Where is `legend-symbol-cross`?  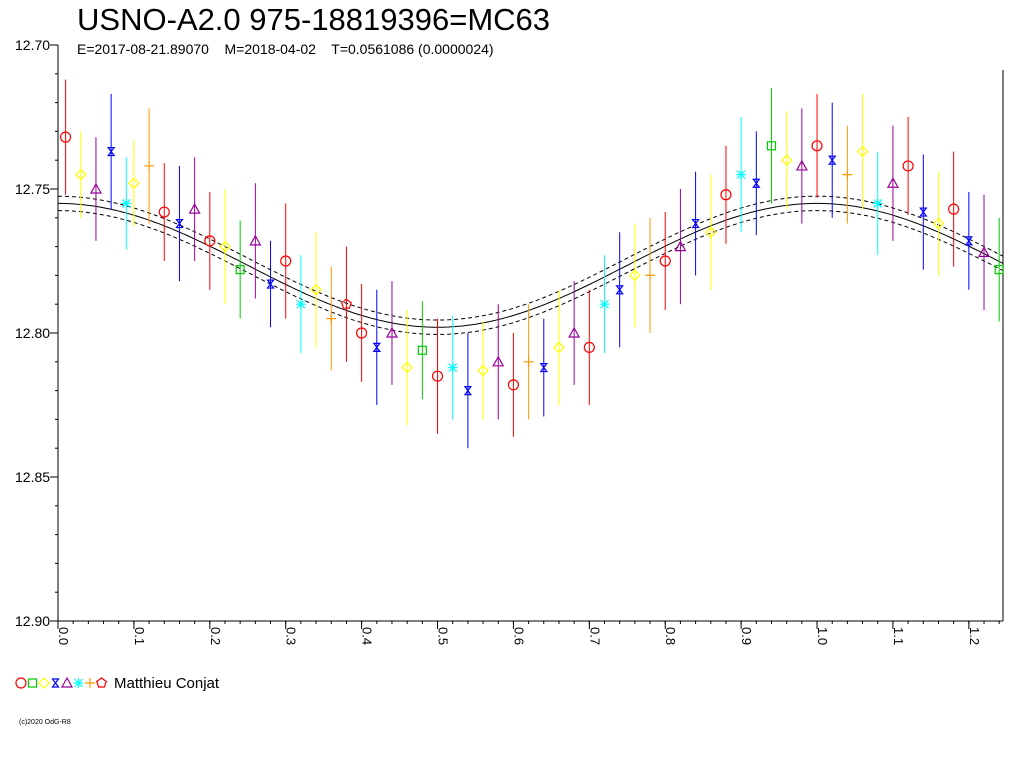 legend-symbol-cross is located at coordinates (90, 683).